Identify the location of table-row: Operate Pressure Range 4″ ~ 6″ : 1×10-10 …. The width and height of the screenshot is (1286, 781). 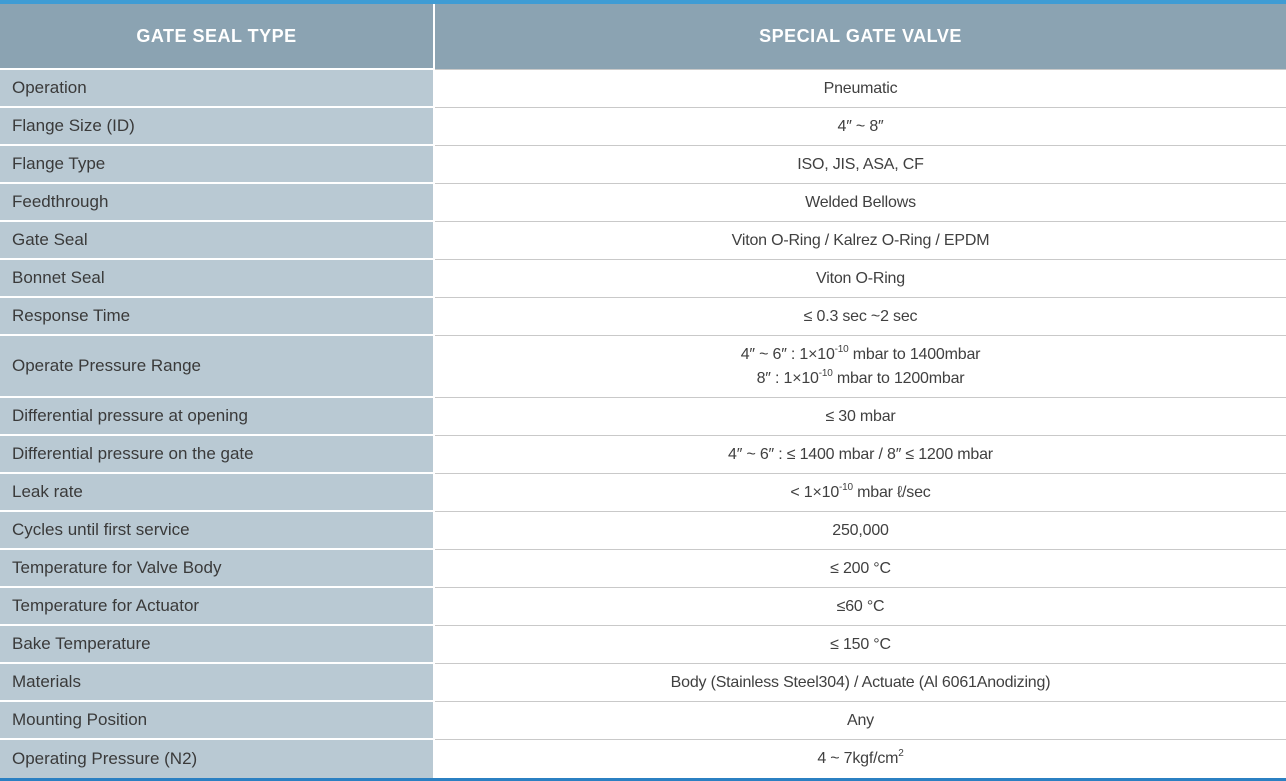
(643, 367).